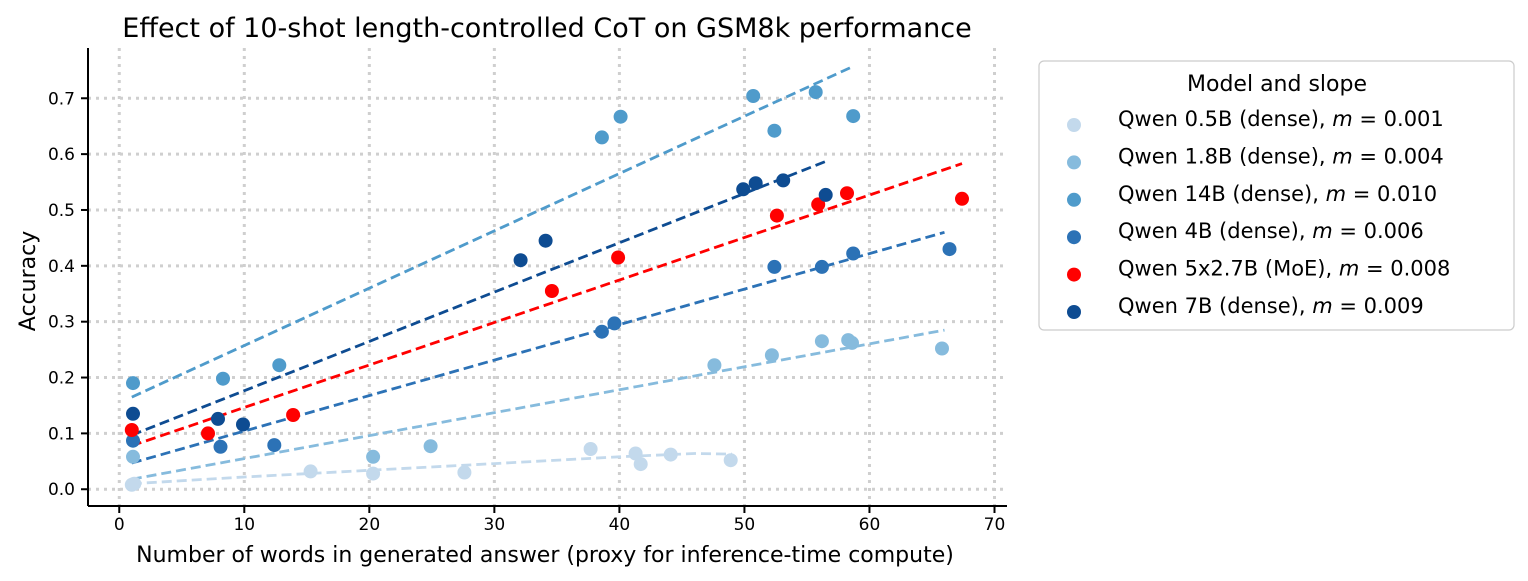 The image size is (1528, 581). Describe the element at coordinates (1271, 306) in the screenshot. I see `legend-entry-label: Qwen 7B (dense), m = 0.009` at that location.